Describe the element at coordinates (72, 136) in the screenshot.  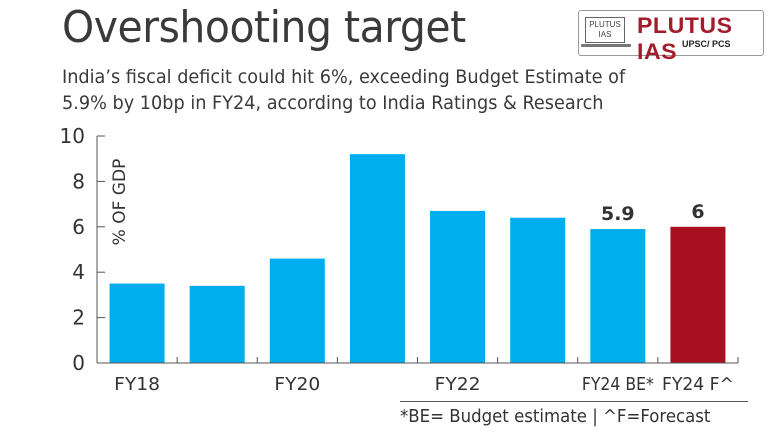
I see `y-tick-label: 10` at that location.